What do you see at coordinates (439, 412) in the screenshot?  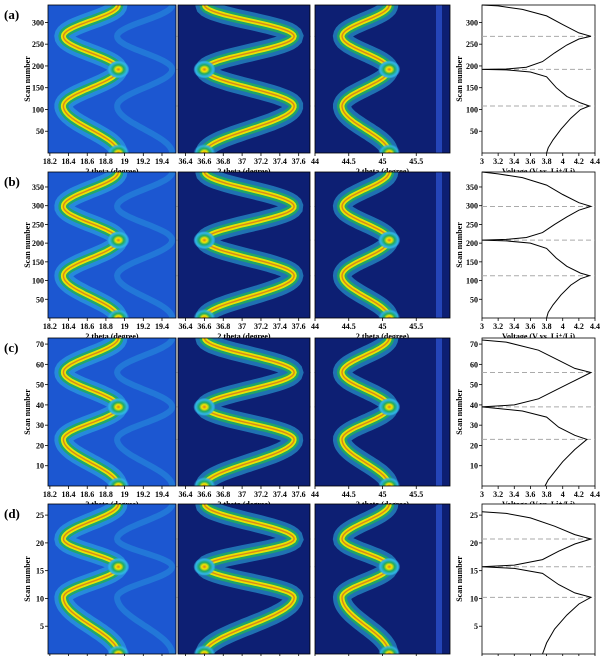 I see `edge-band` at bounding box center [439, 412].